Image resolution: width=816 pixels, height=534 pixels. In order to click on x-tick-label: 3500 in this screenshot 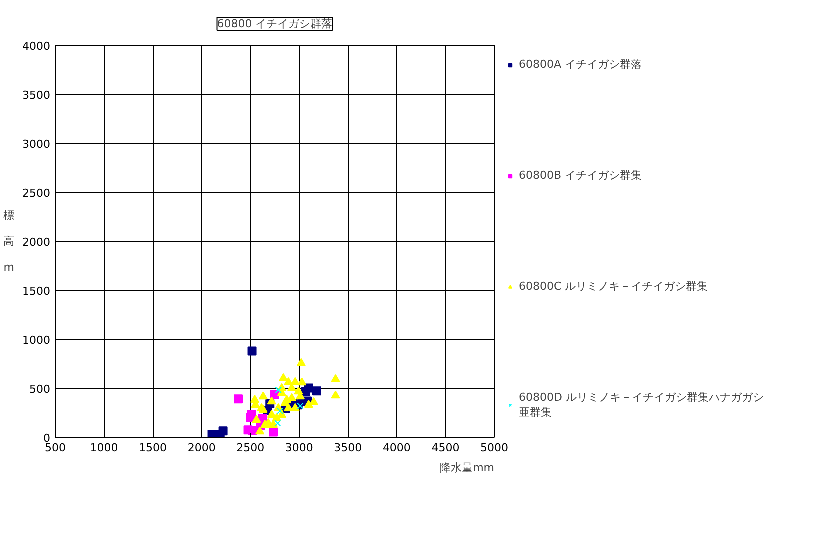, I will do `click(348, 448)`.